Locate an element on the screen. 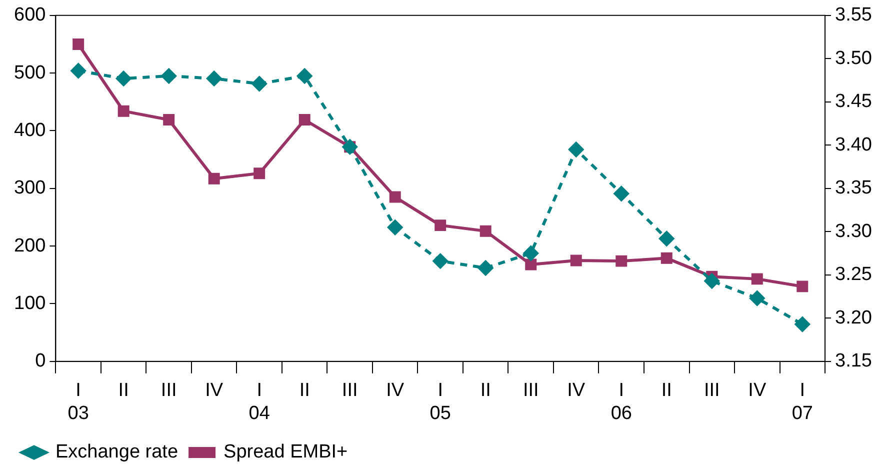 The height and width of the screenshot is (476, 886). y2-tick-label: 3.15 is located at coordinates (853, 361).